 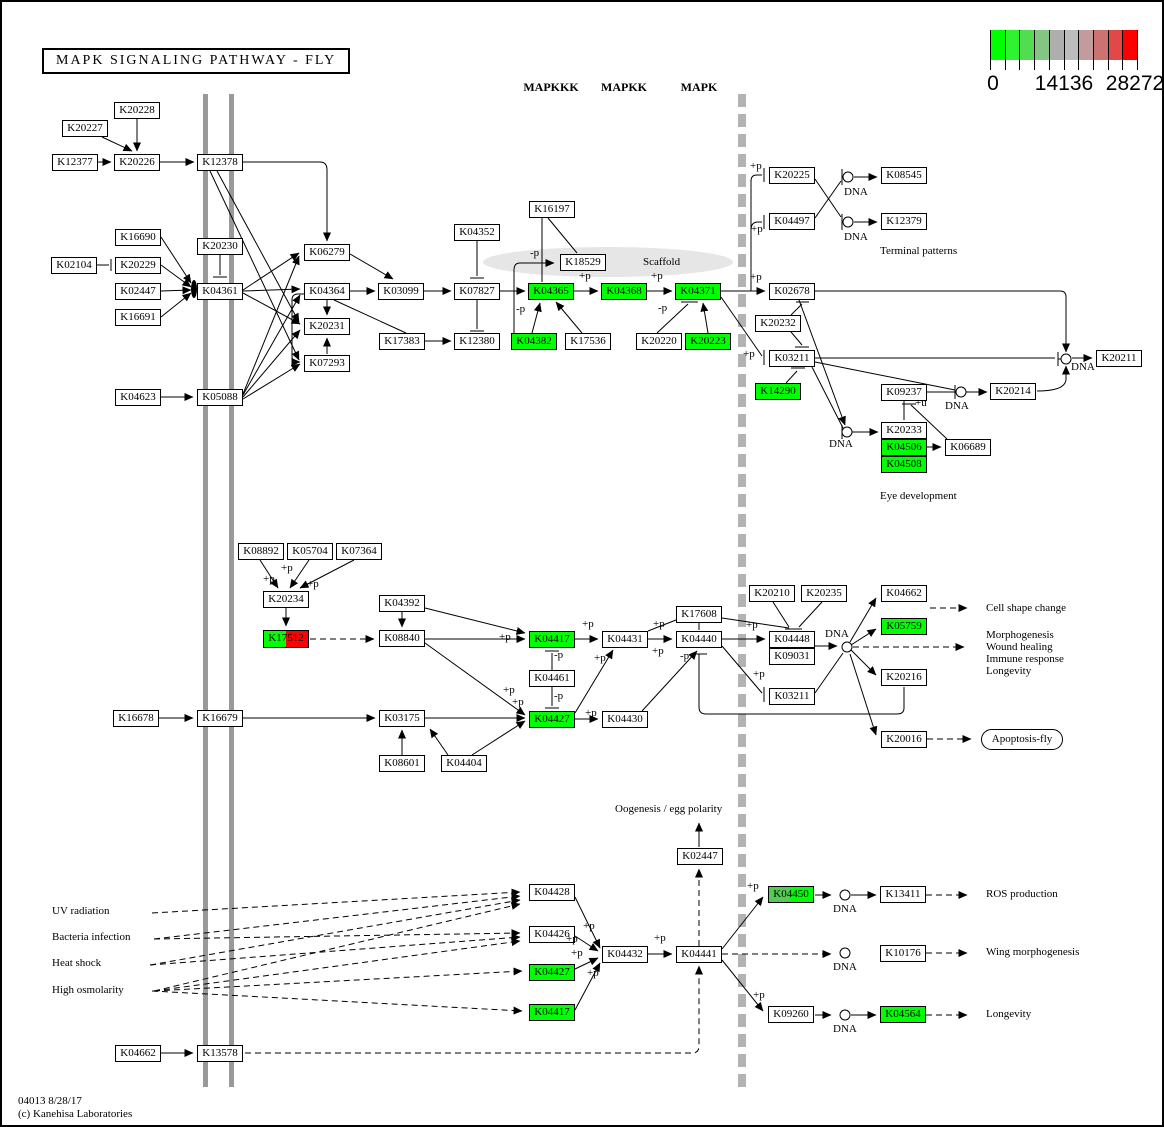 What do you see at coordinates (791, 1014) in the screenshot?
I see `node-K09260: K09260` at bounding box center [791, 1014].